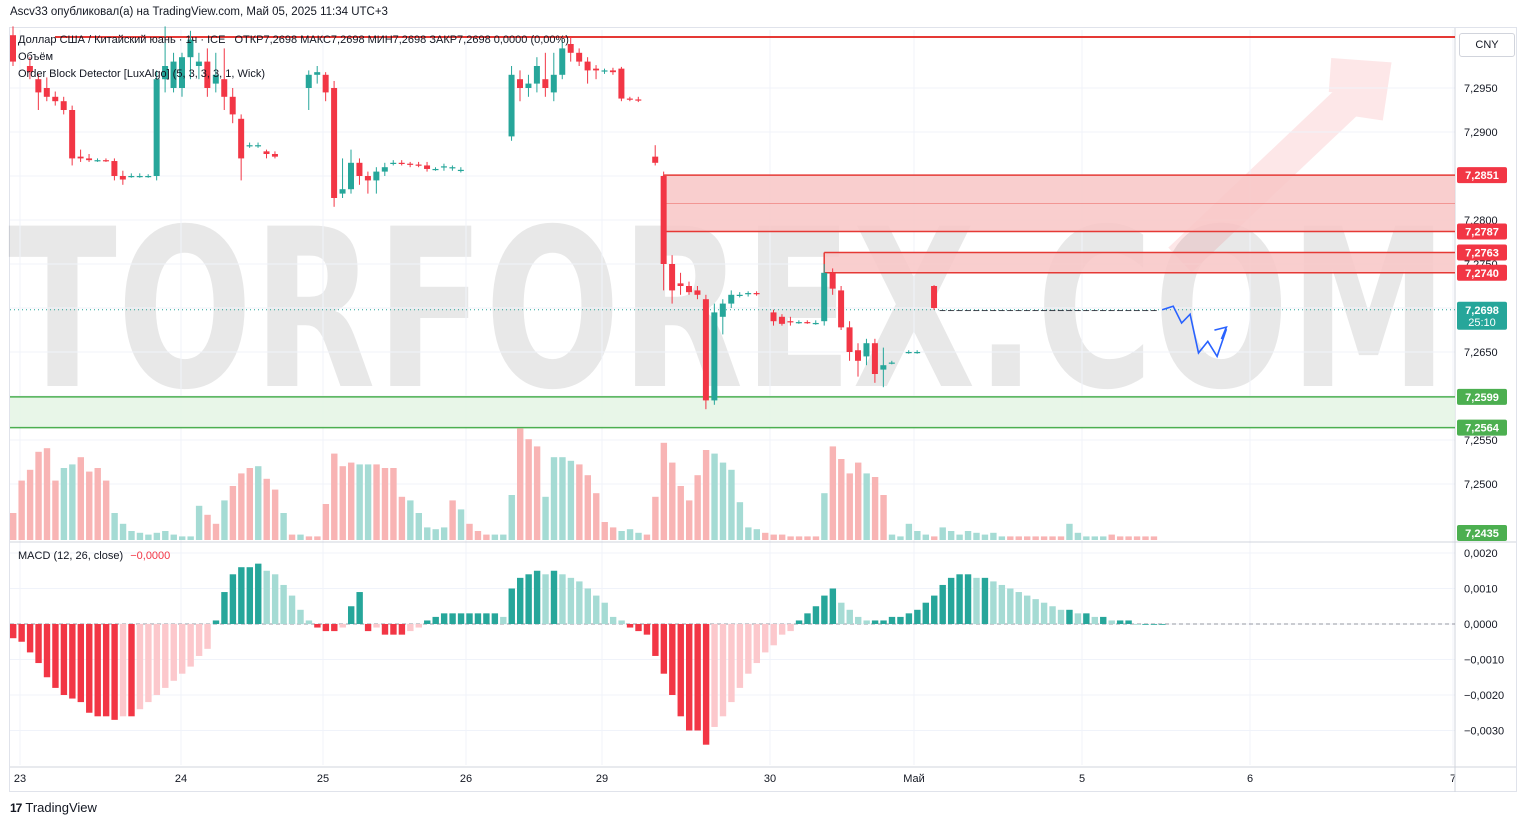  Describe the element at coordinates (71, 556) in the screenshot. I see `macd-label: MACD (12, 26, close)` at that location.